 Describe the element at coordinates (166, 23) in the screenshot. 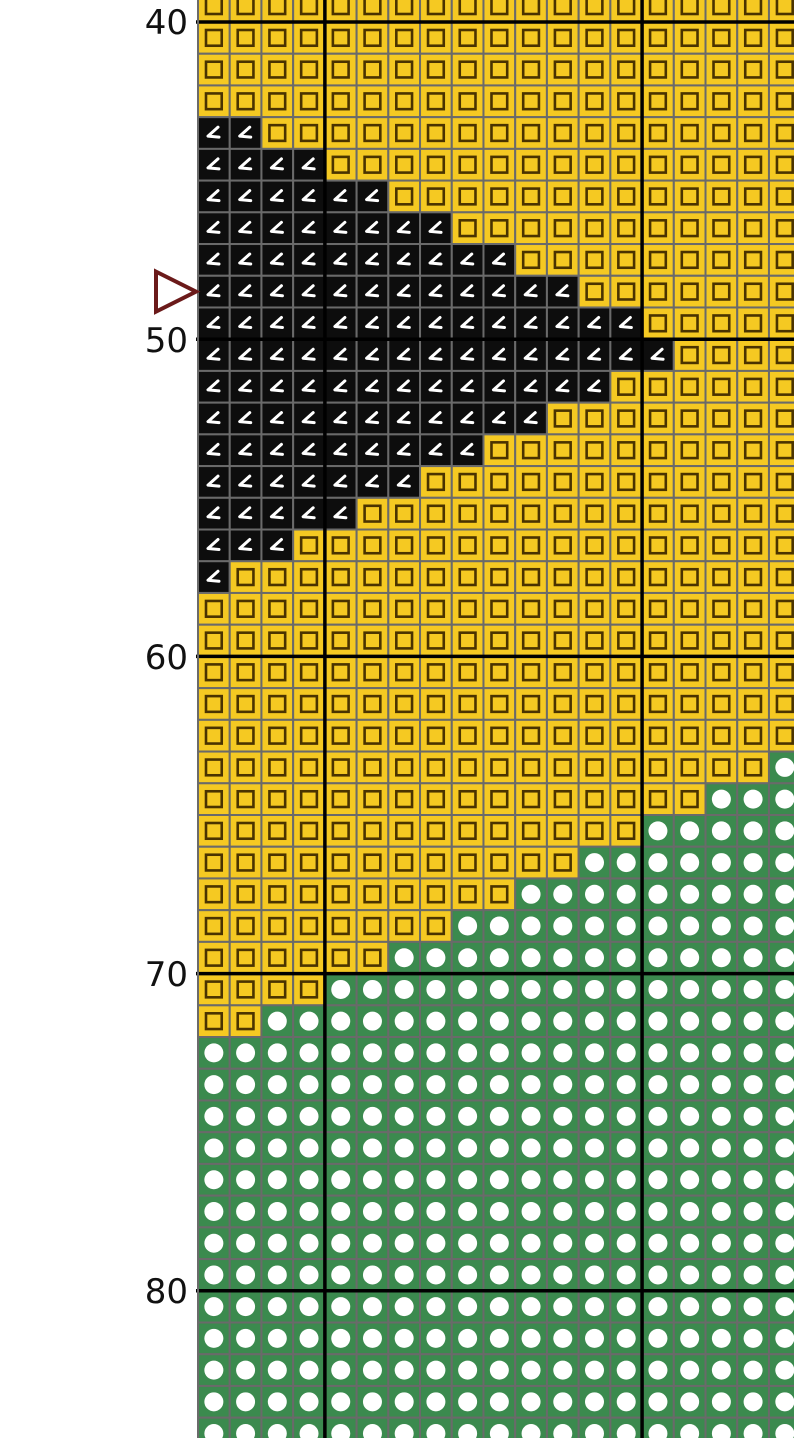

I see `row-label-40: 40` at that location.